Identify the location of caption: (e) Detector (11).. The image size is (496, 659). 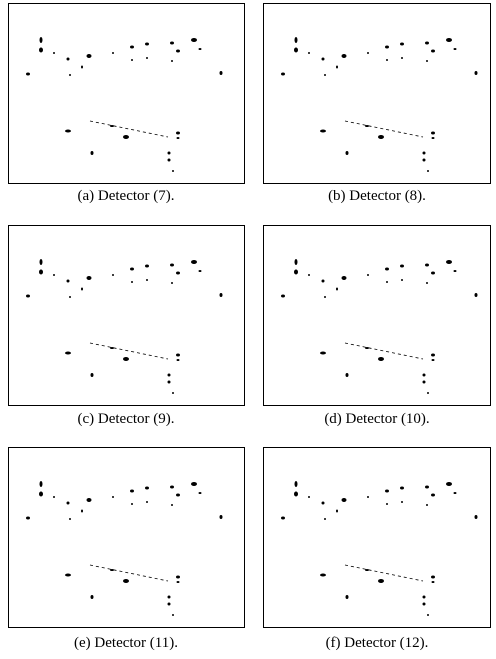
(126, 643).